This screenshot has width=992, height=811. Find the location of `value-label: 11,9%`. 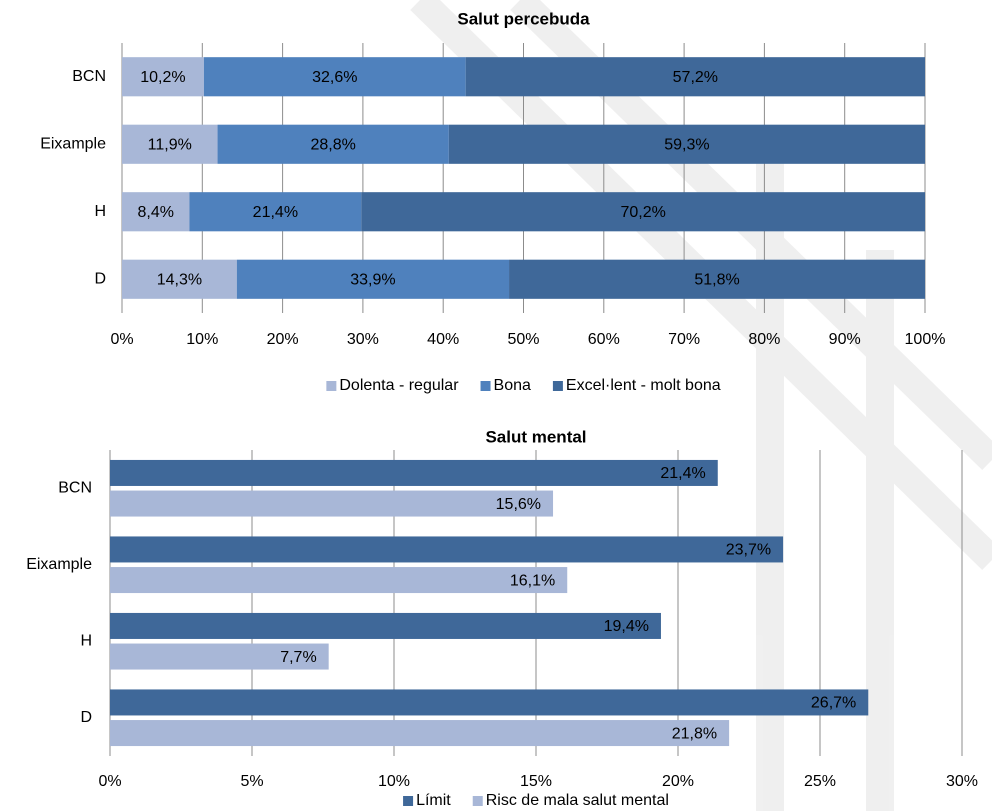

value-label: 11,9% is located at coordinates (170, 144).